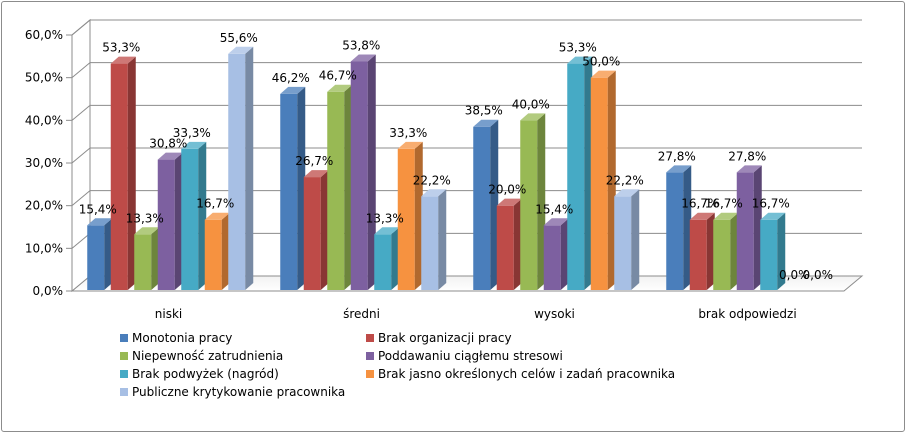  What do you see at coordinates (470, 356) in the screenshot?
I see `legend-entry: Poddawaniu ciągłemu stresowi` at bounding box center [470, 356].